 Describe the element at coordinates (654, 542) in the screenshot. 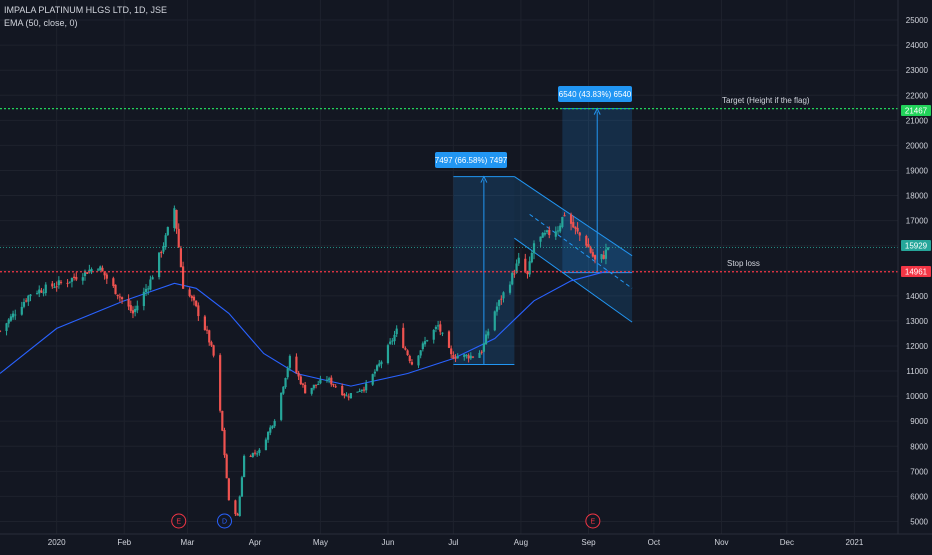

I see `time-tick-label: Oct` at that location.